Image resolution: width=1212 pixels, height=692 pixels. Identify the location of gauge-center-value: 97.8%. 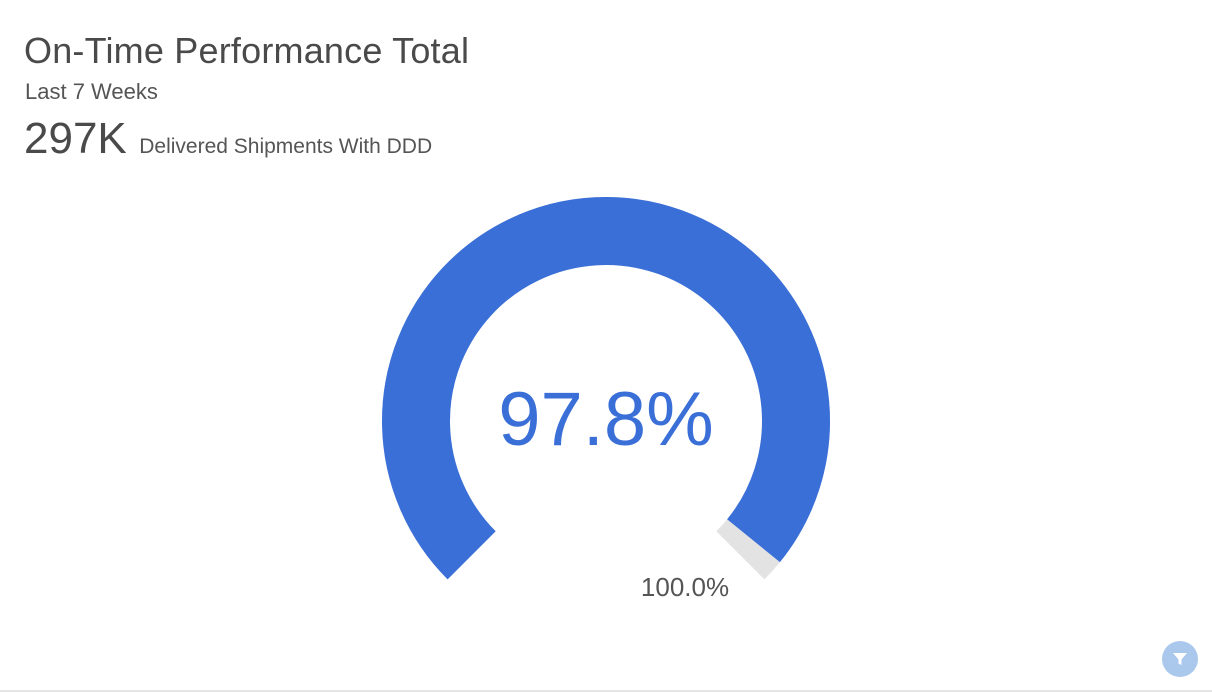
(606, 419).